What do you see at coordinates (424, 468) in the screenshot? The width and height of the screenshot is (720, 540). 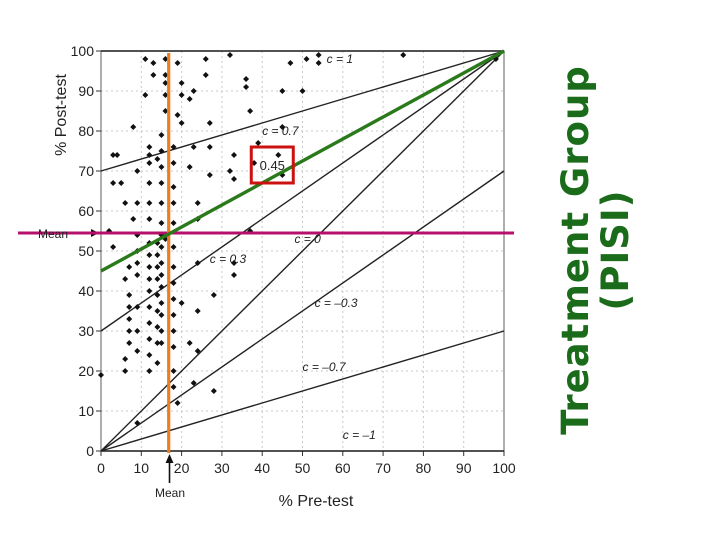 I see `x-tick-label: 80` at bounding box center [424, 468].